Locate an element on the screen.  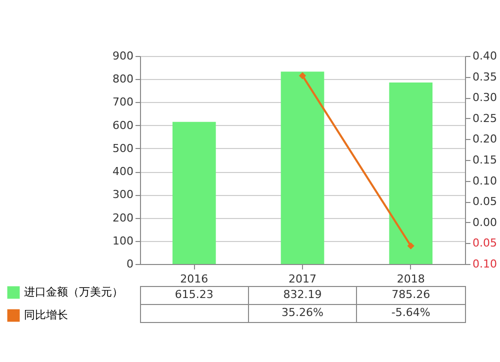
data-label: 615.23 is located at coordinates (194, 294).